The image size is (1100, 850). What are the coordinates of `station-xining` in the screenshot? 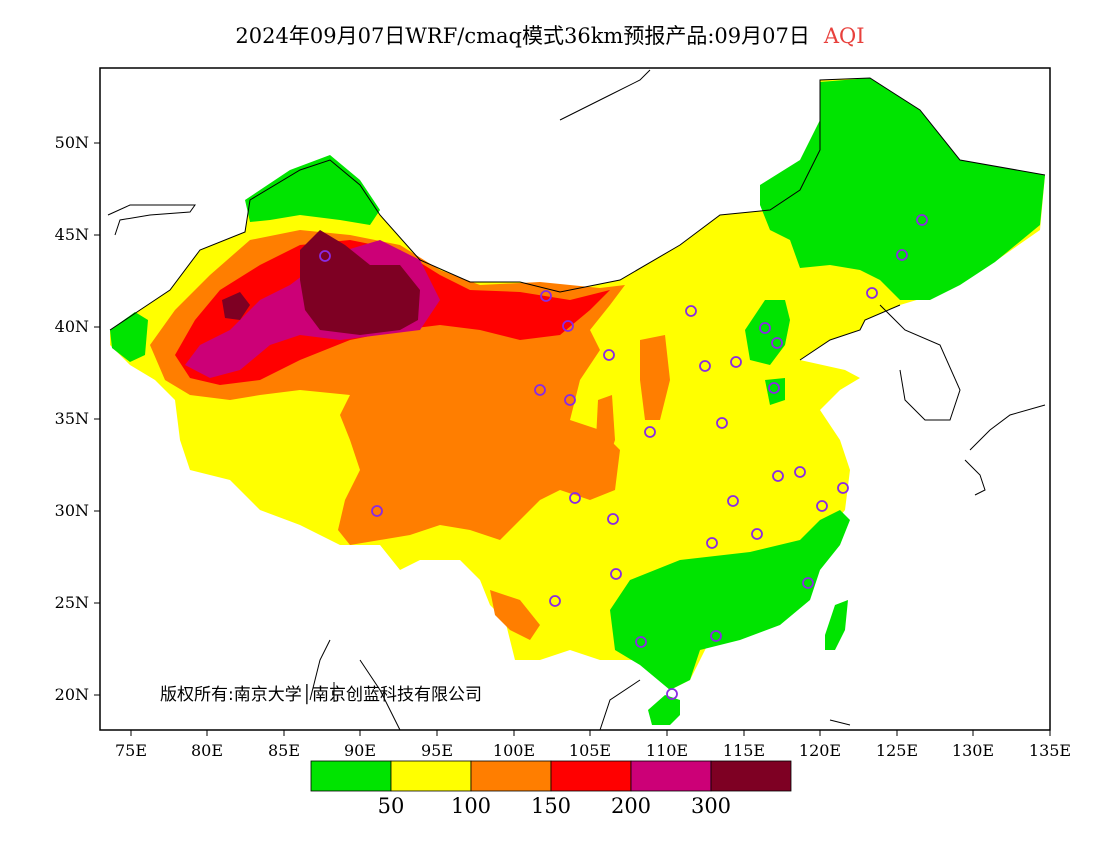 It's located at (540, 390).